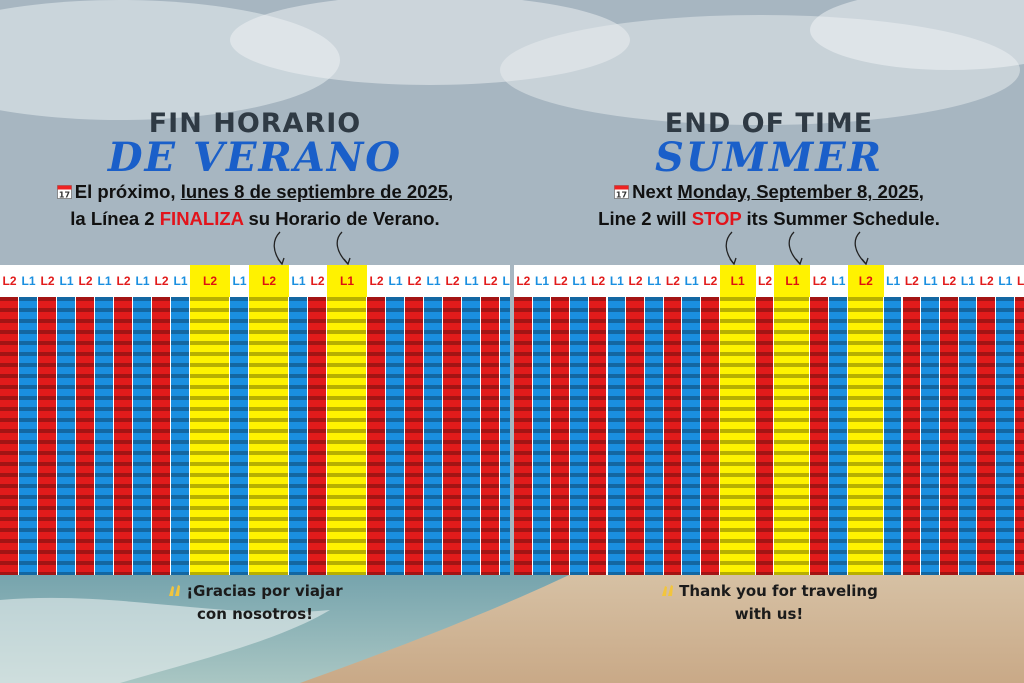 The height and width of the screenshot is (683, 1024). I want to click on thanks-line-1: Thank you for traveling, so click(778, 591).